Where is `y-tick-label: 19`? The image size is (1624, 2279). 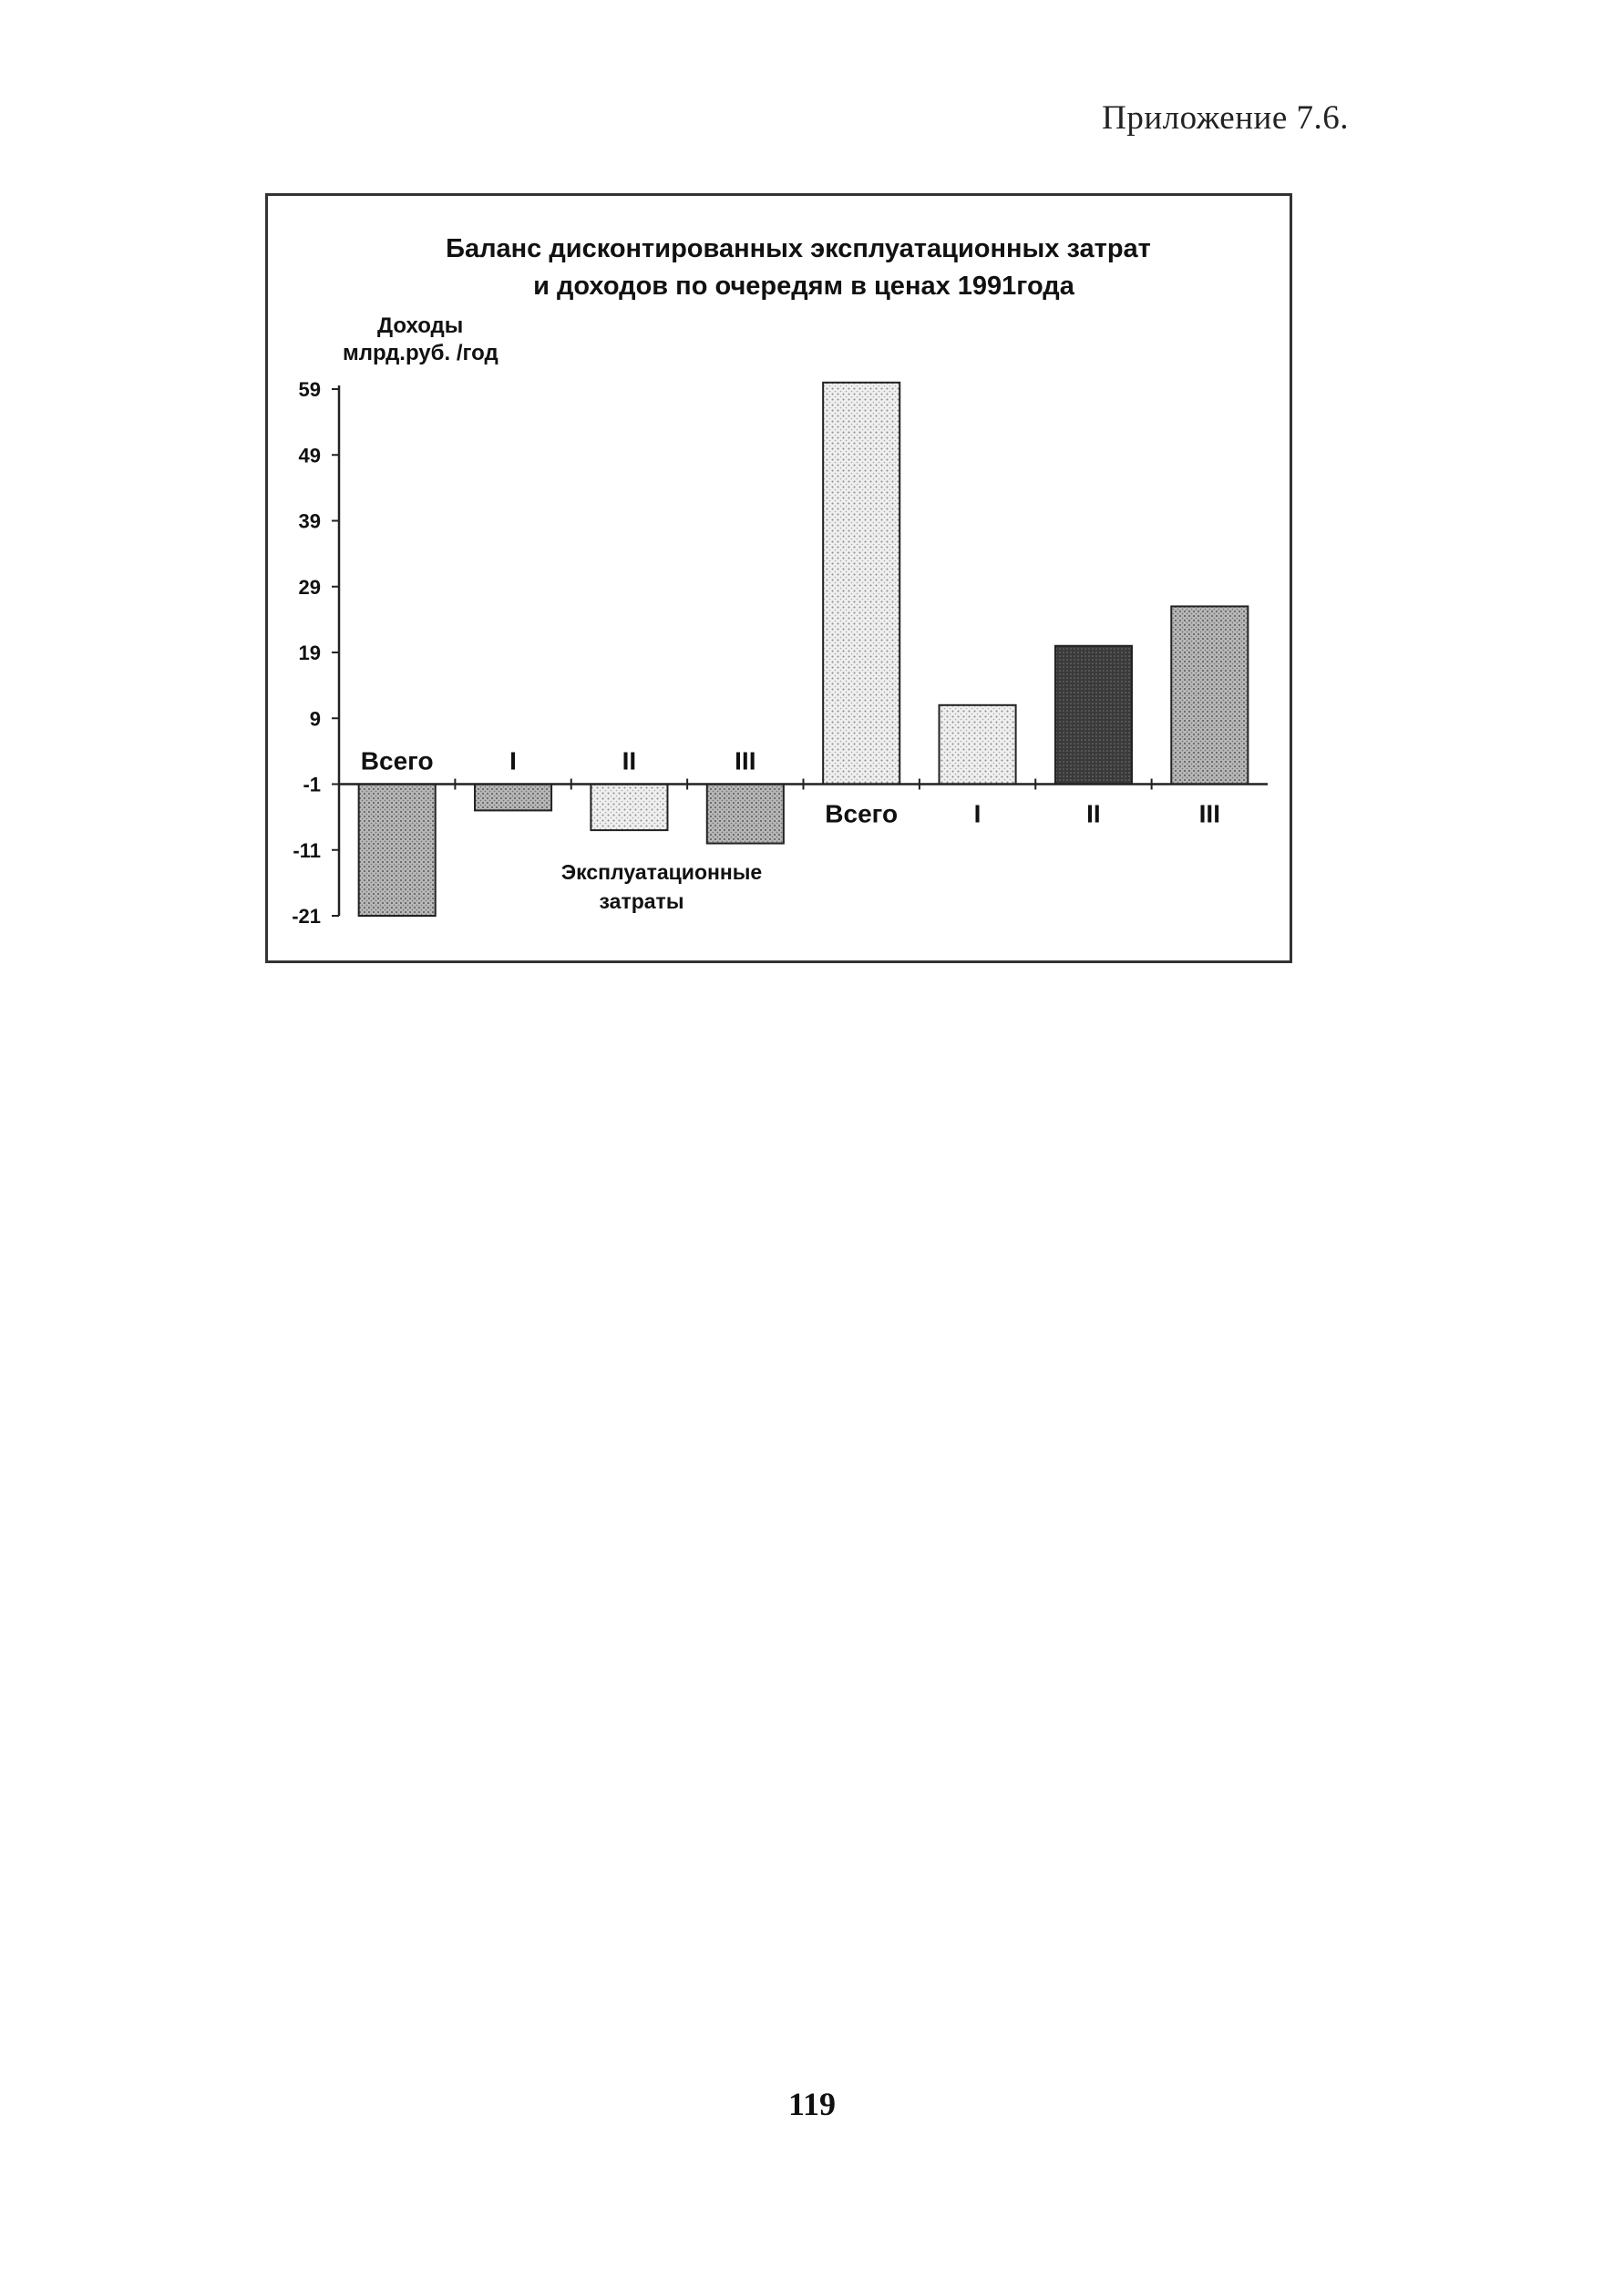 y-tick-label: 19 is located at coordinates (310, 653).